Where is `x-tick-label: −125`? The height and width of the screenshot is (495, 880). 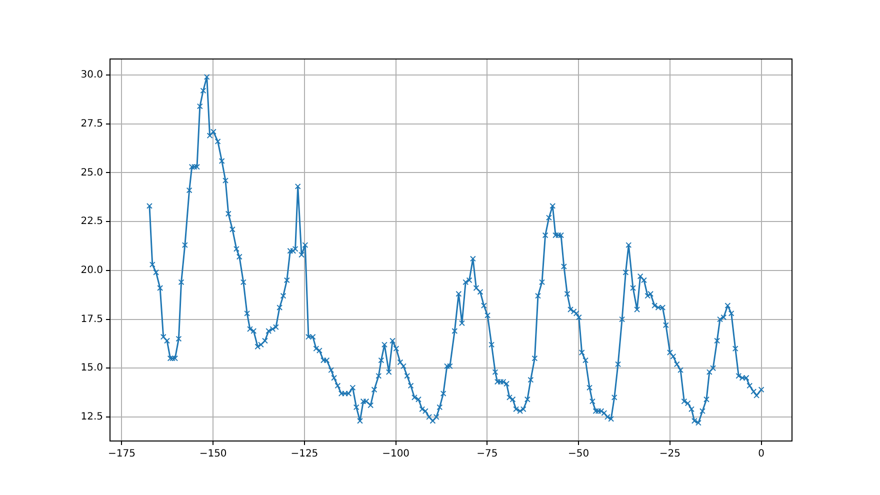 x-tick-label: −125 is located at coordinates (304, 454).